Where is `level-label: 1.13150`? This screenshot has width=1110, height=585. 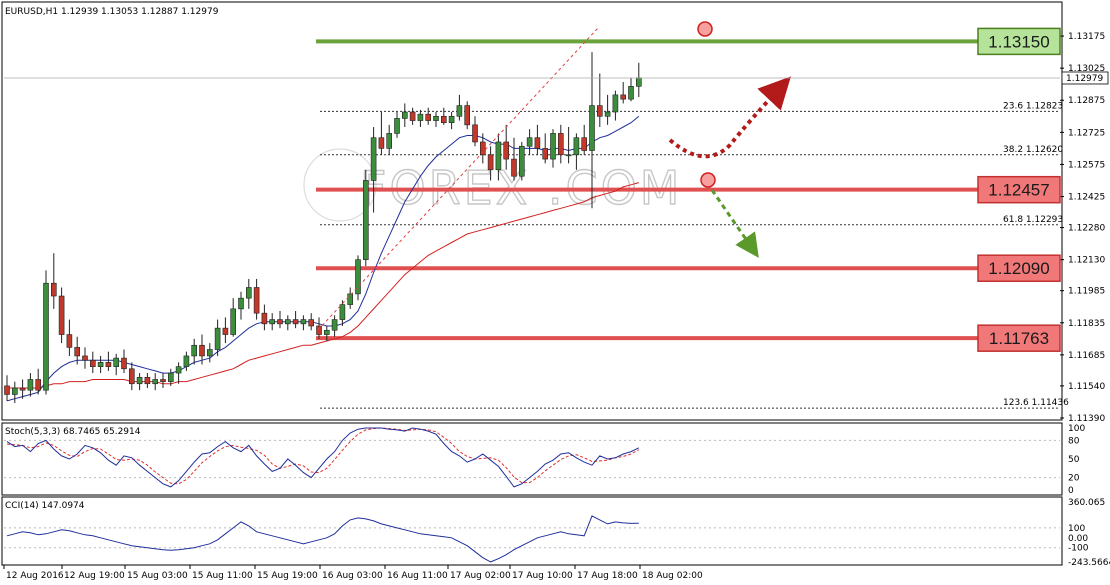
level-label: 1.13150 is located at coordinates (1018, 41).